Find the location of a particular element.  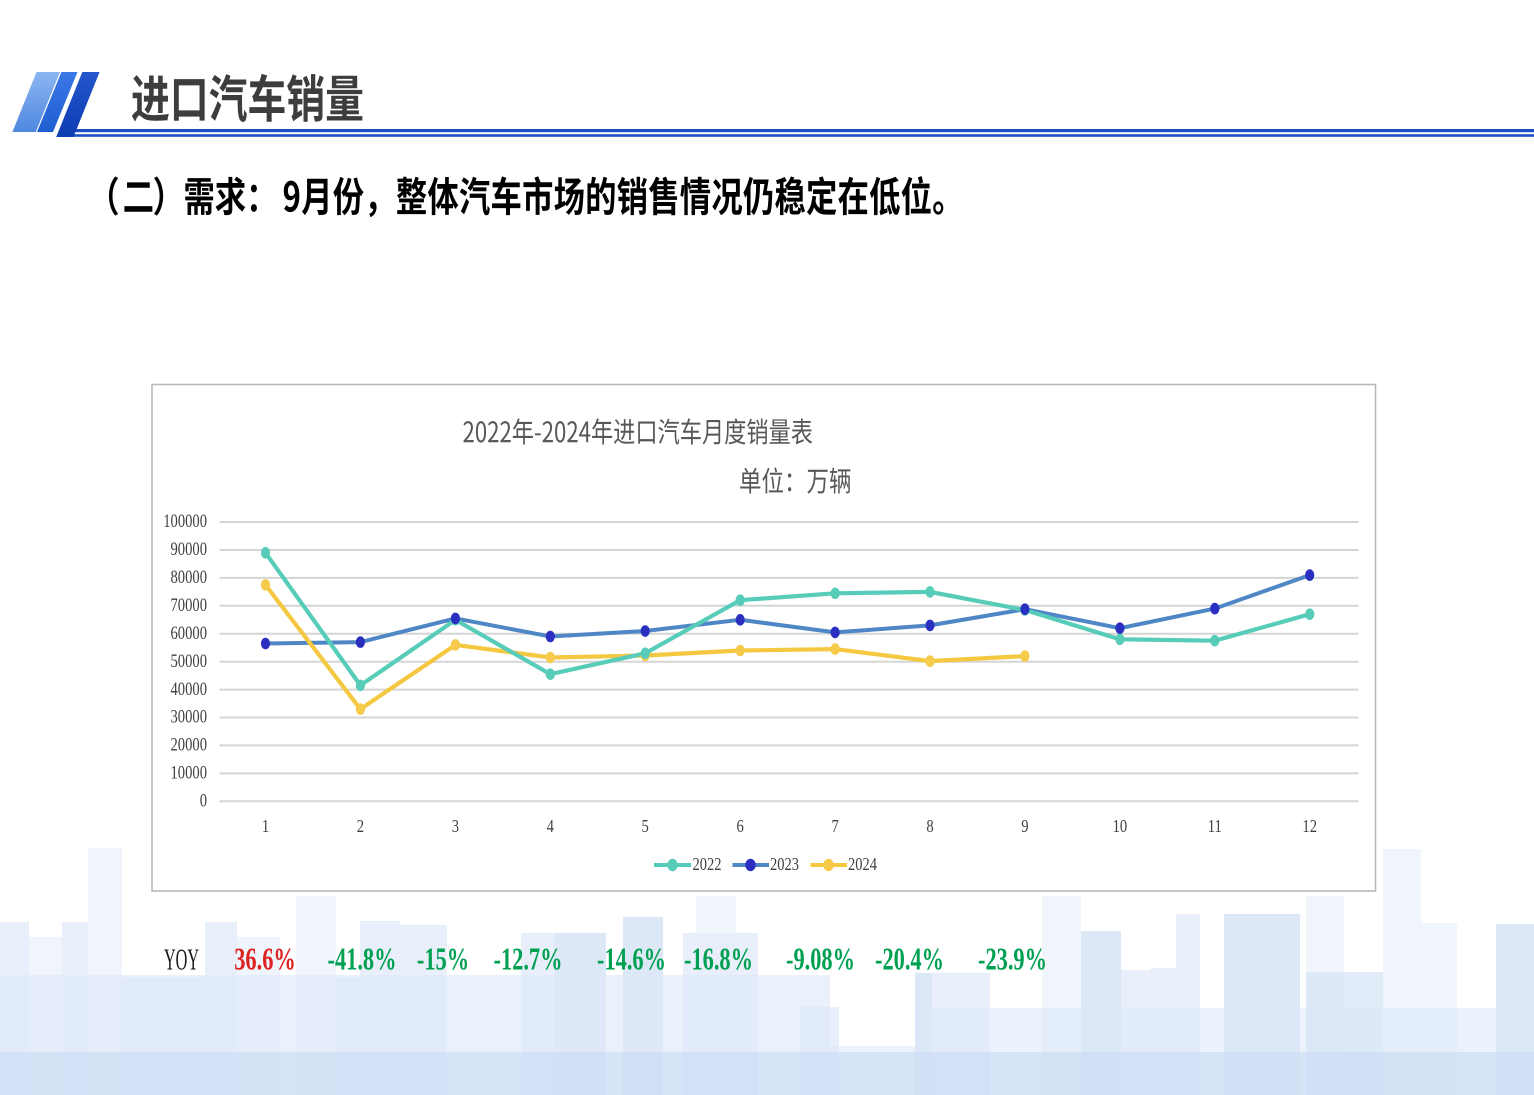

svg-text: 0 is located at coordinates (203, 800).